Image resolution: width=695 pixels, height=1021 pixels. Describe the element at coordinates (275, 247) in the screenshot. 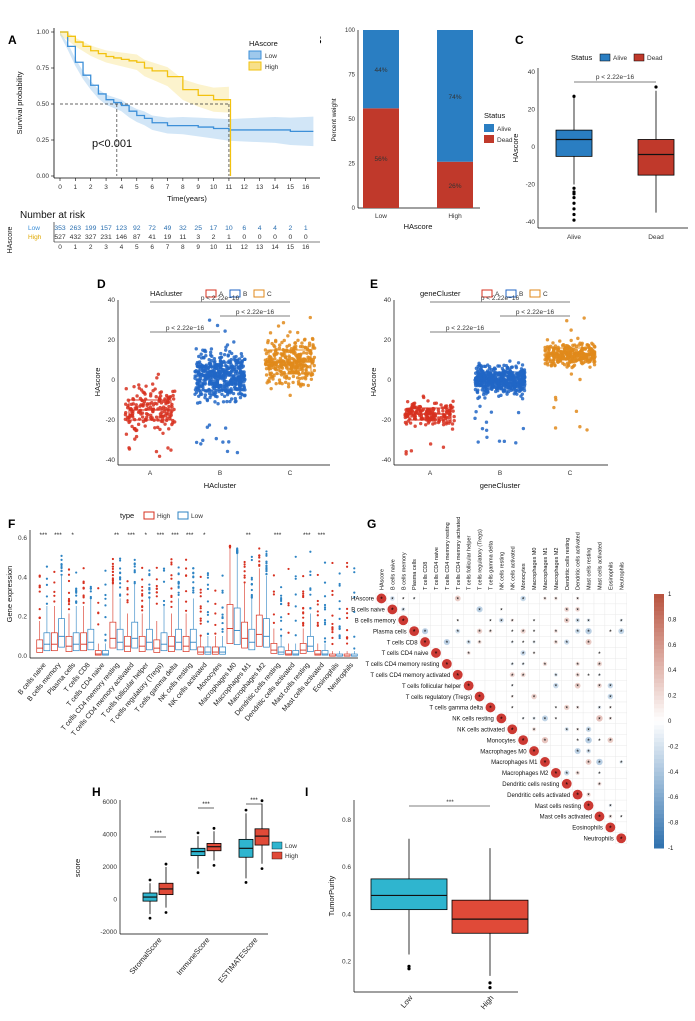

I see `risk-xtick-label: 14` at that location.